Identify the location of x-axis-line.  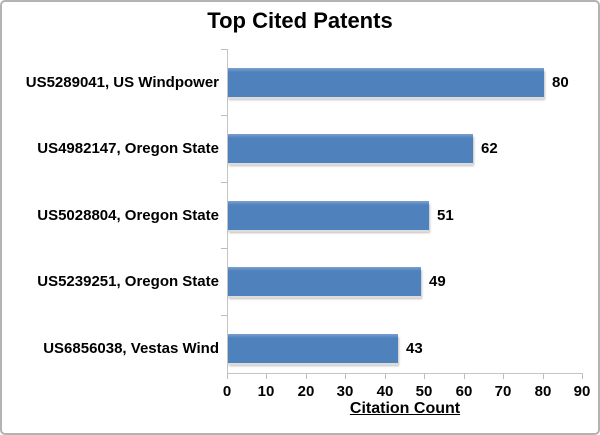
(405, 373).